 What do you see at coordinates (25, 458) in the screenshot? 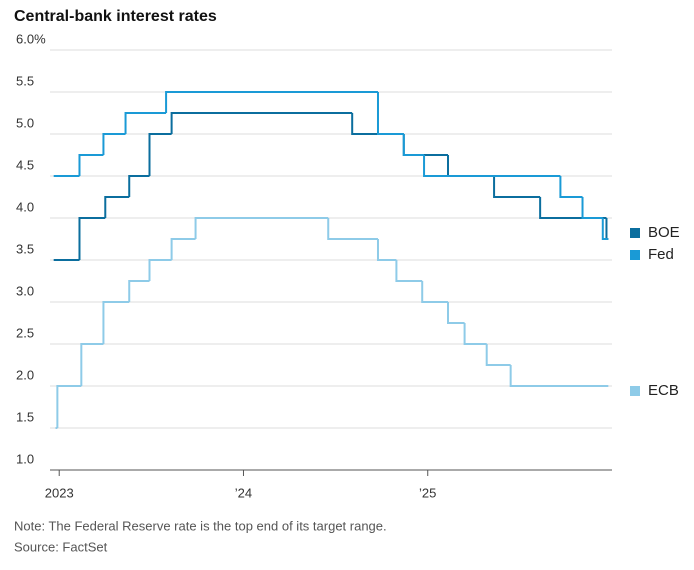
I see `y-tick-label: 1.0` at bounding box center [25, 458].